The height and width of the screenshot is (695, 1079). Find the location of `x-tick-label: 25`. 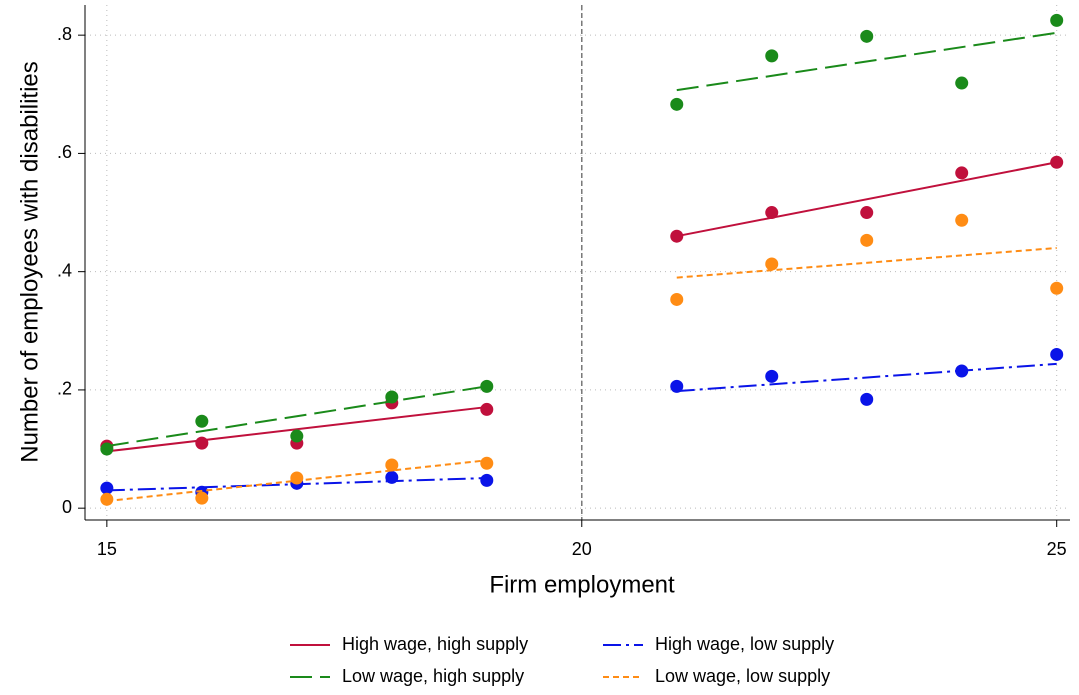

x-tick-label: 25 is located at coordinates (1057, 549).